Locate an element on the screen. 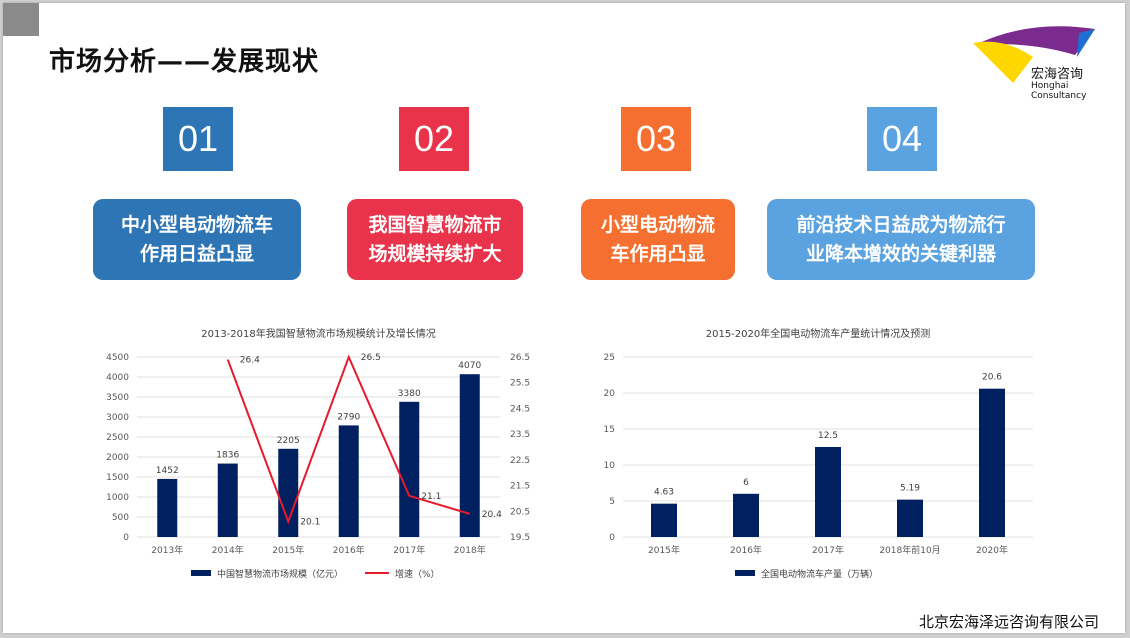  point-card-4: 前沿技术日益成为物流行 业降本增效的关键利器 is located at coordinates (901, 239).